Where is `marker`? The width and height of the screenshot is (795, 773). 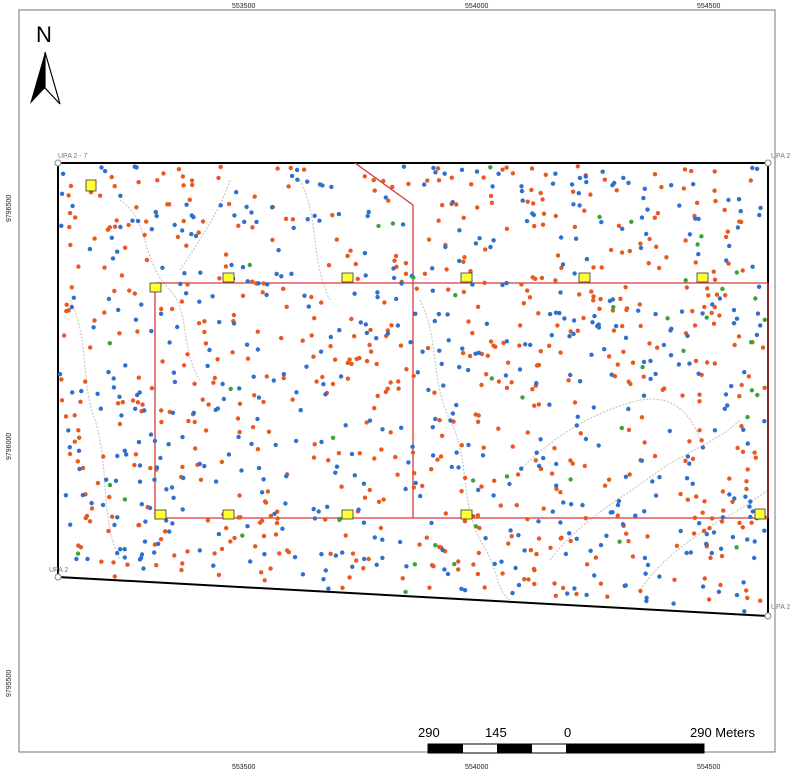 marker is located at coordinates (347, 277).